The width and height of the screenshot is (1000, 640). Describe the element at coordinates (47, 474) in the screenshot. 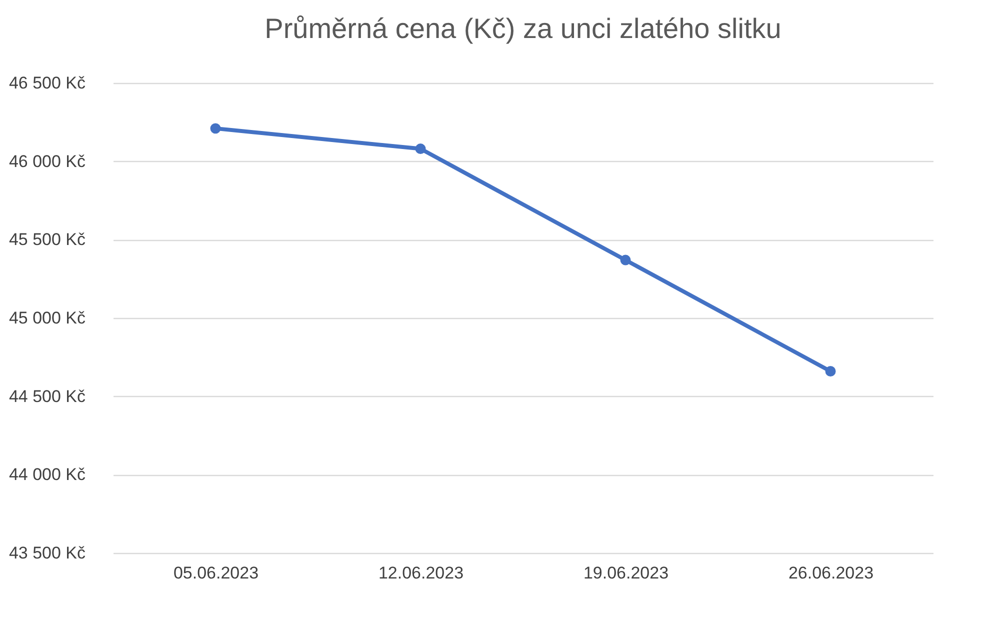

I see `y-tick-label: 44 000 Kč` at that location.